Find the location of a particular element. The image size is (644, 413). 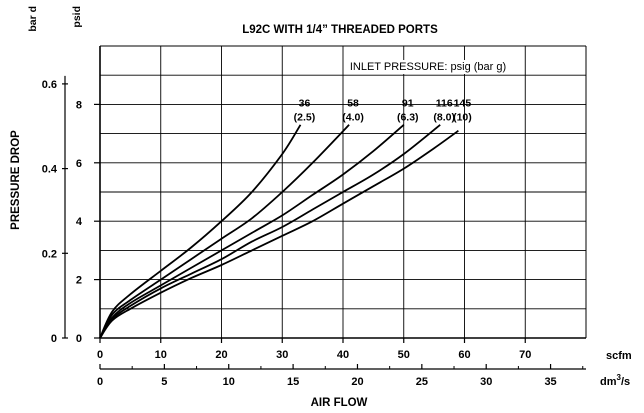

psid-tick-label: 6 is located at coordinates (79, 164).